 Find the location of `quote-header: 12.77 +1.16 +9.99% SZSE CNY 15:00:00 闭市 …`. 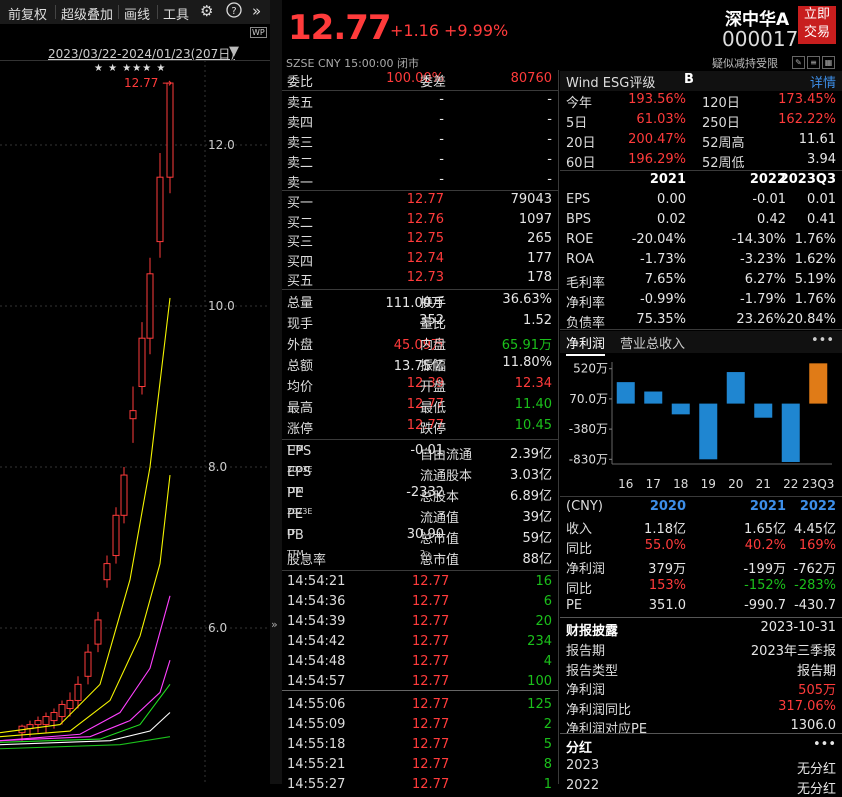

quote-header: 12.77 +1.16 +9.99% SZSE CNY 15:00:00 闭市 … is located at coordinates (562, 35).